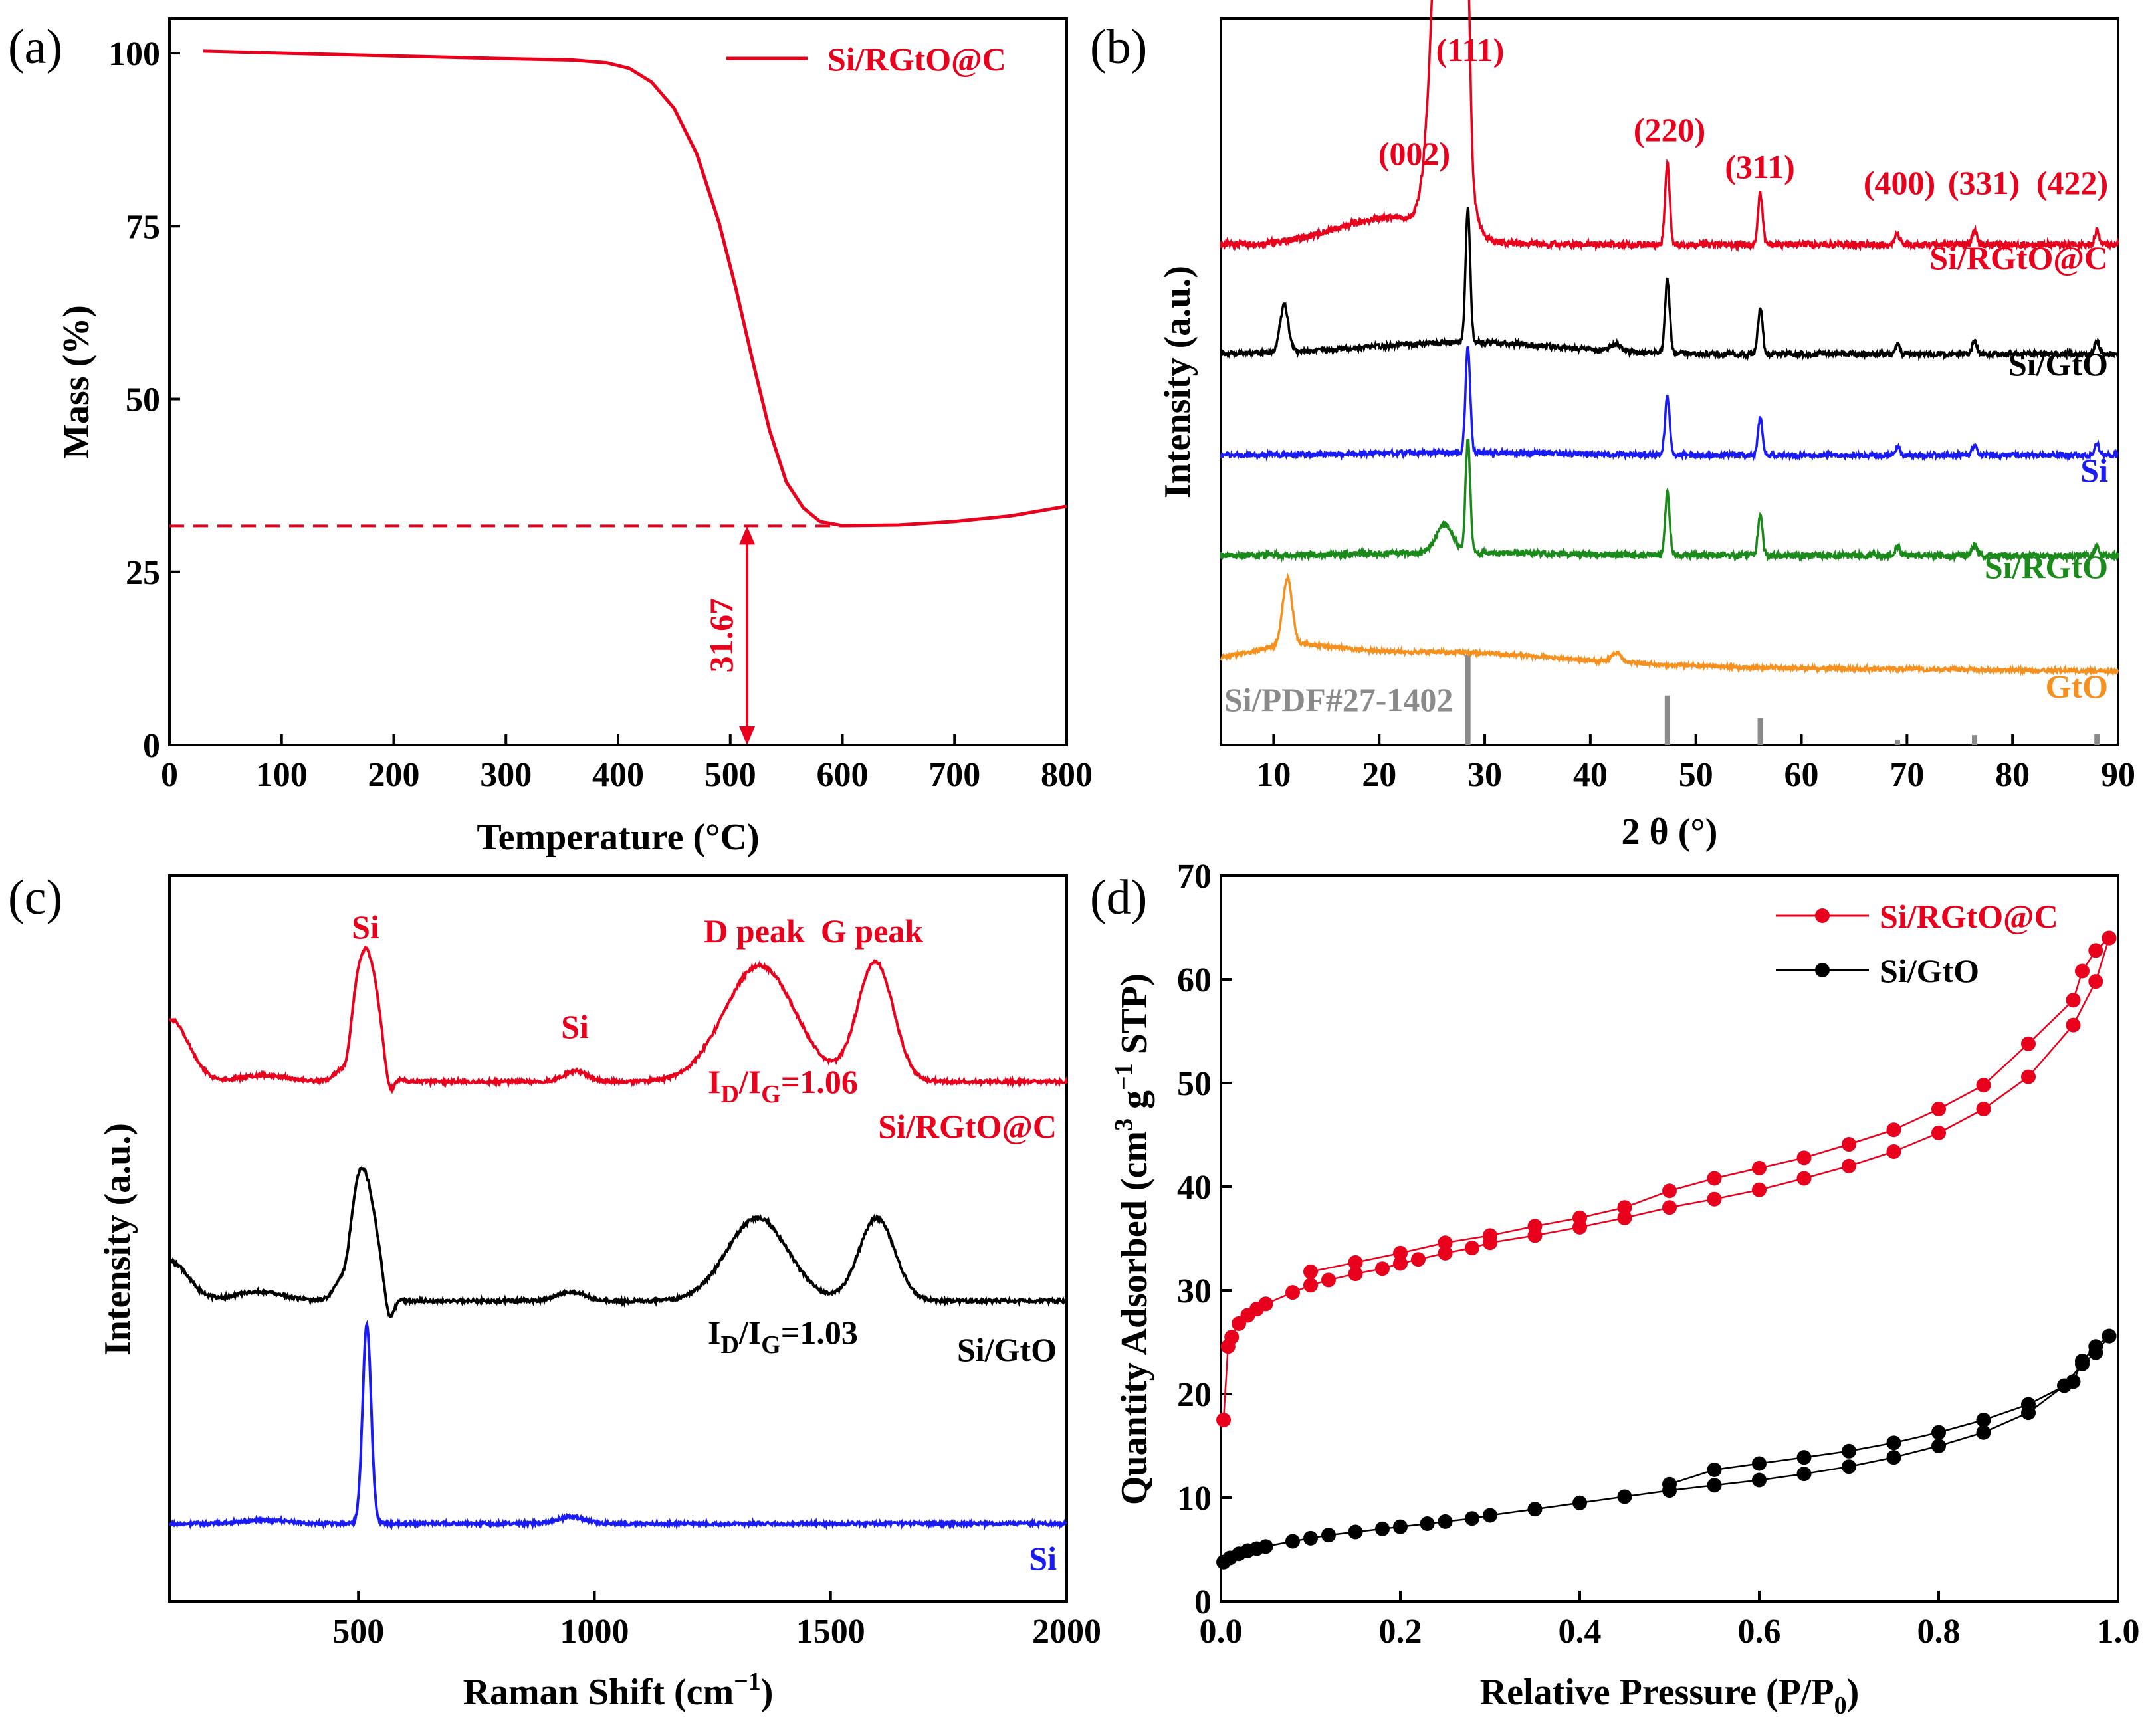 This screenshot has width=2156, height=1723. What do you see at coordinates (637, 976) in the screenshot?
I see `panel-c-peak-labels: Si Si D peak G peak` at bounding box center [637, 976].